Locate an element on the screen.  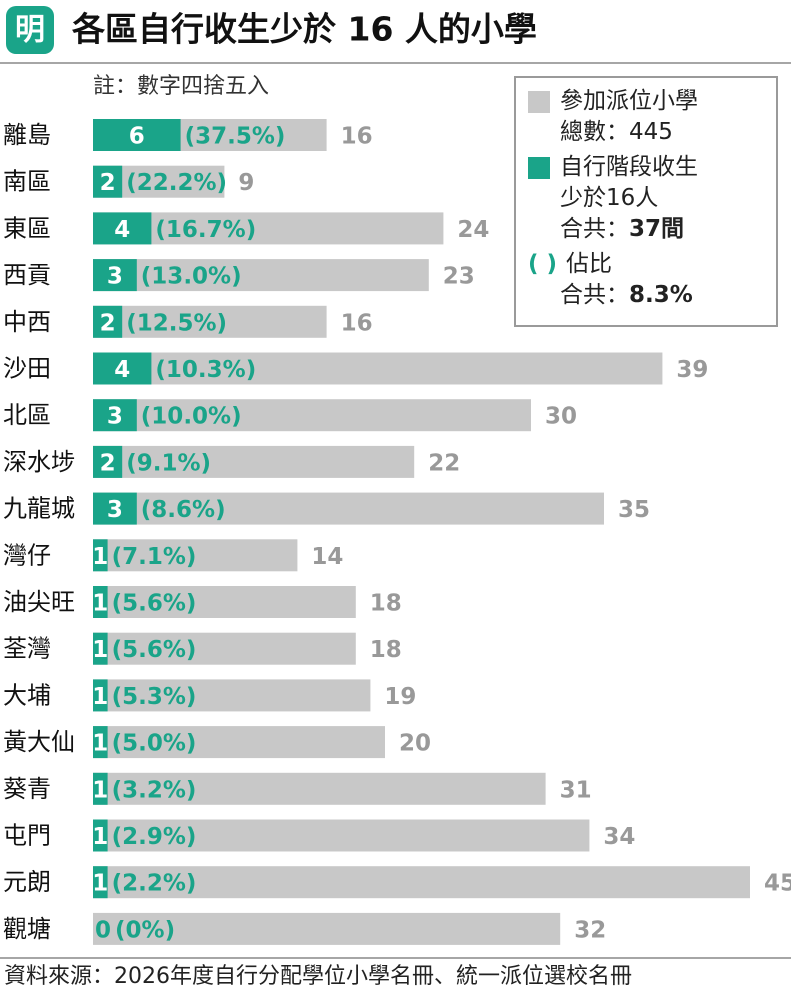
share-label: (12.5%) is located at coordinates (176, 323).